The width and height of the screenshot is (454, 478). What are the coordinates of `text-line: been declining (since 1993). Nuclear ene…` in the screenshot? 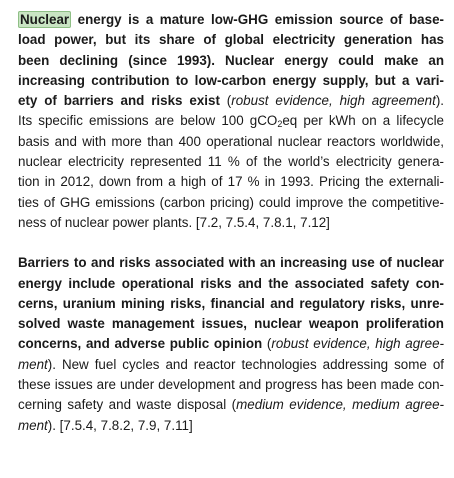 It's located at (231, 61).